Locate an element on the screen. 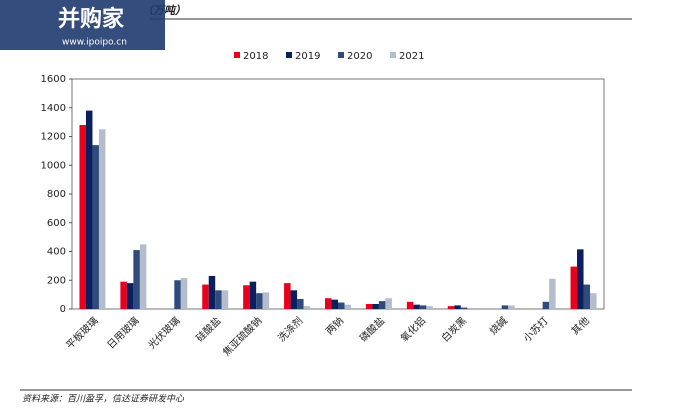  x-tick-label: 日用玻璃 is located at coordinates (122, 332).